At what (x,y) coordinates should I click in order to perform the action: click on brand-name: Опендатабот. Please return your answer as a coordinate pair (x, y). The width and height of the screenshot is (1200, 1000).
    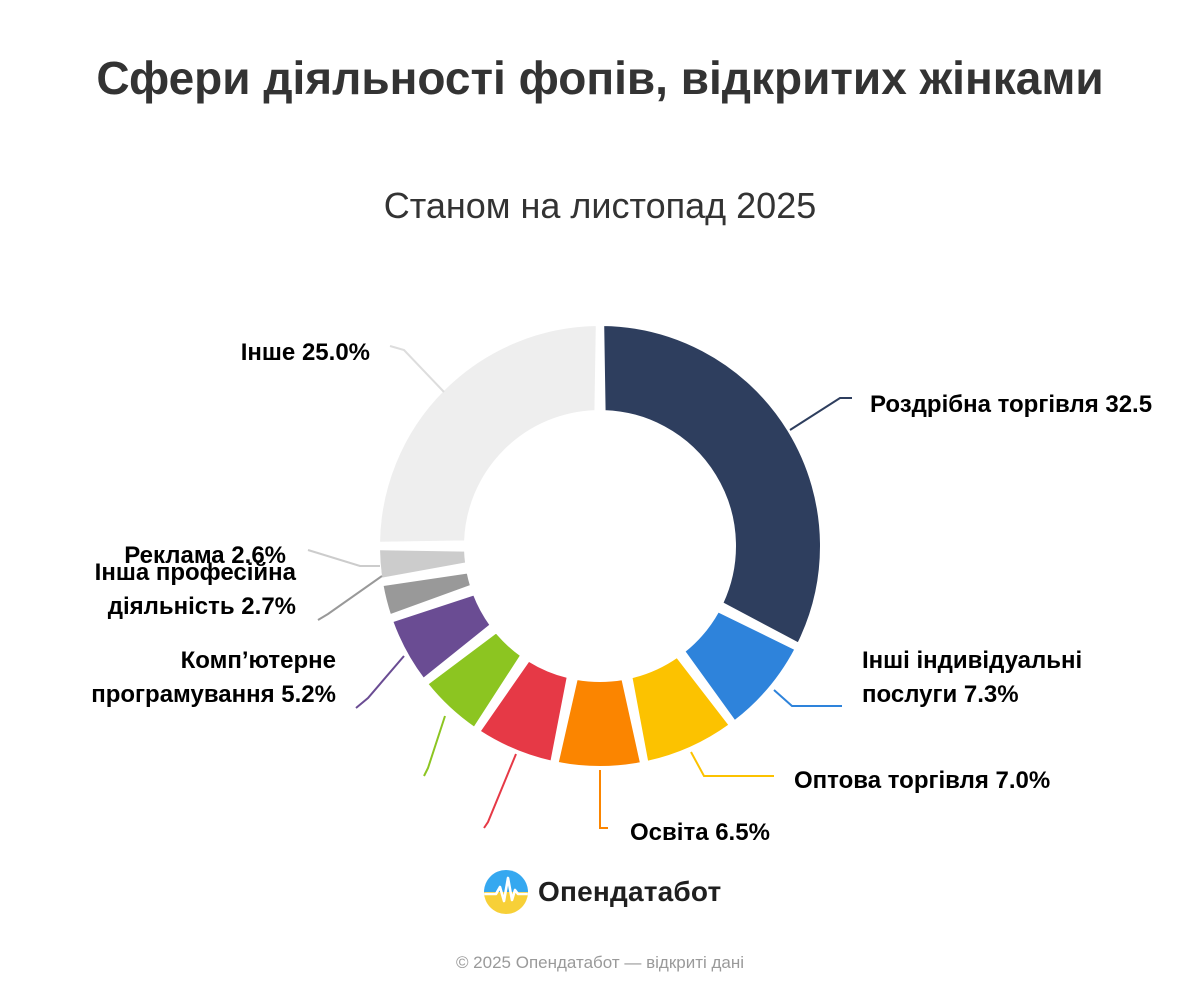
    Looking at the image, I should click on (630, 891).